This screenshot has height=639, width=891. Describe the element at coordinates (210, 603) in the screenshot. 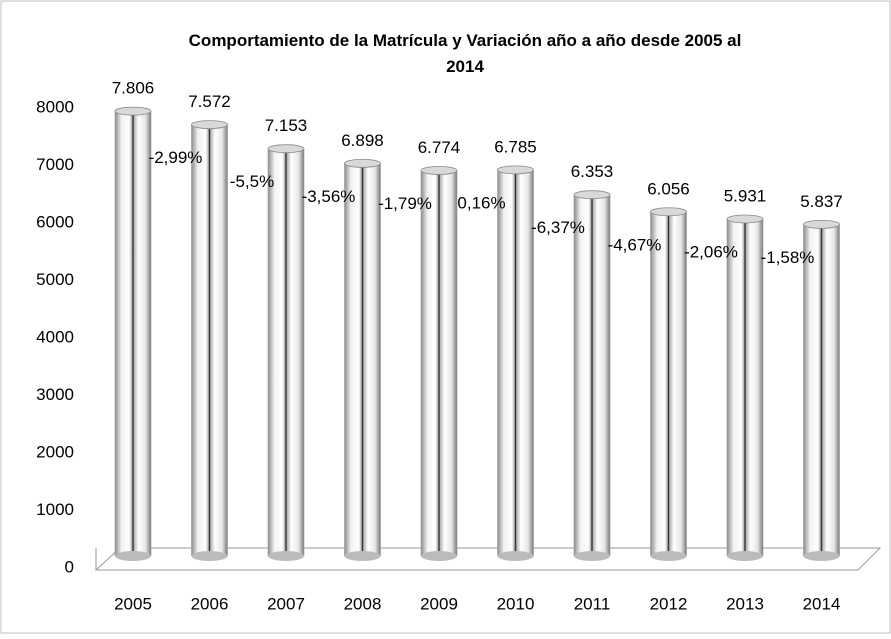

I see `x-tick-label: 2006` at that location.